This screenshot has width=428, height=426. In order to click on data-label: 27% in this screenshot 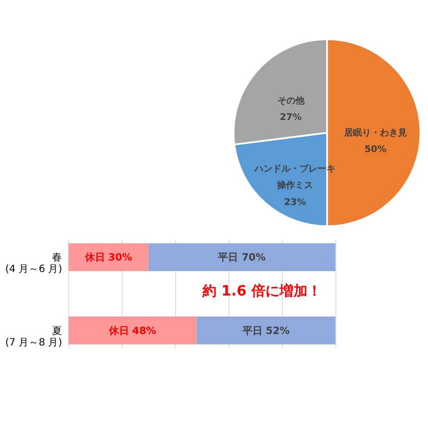, I will do `click(291, 117)`.